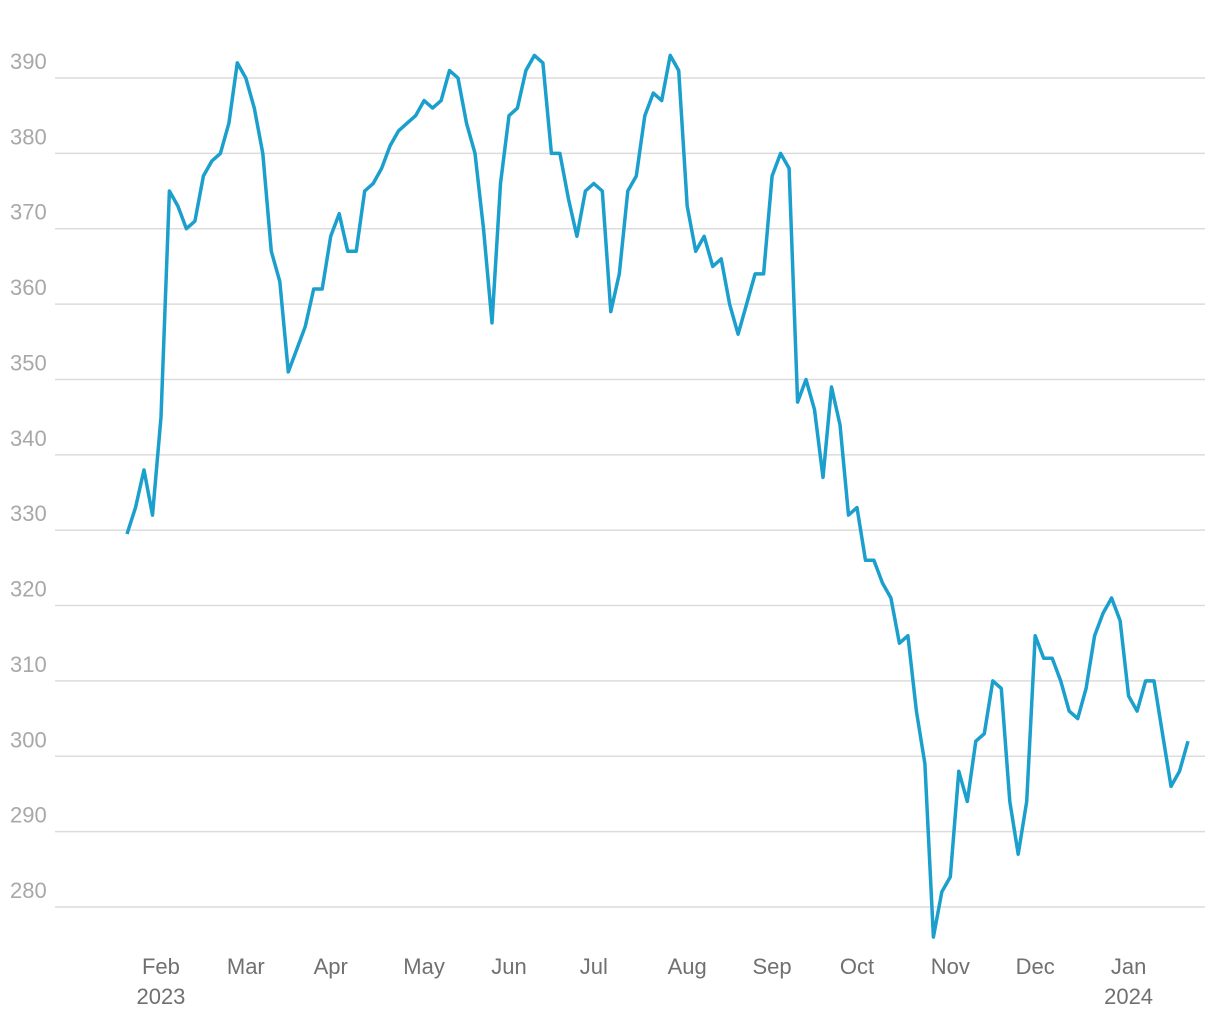 The width and height of the screenshot is (1220, 1020). I want to click on y-tick-label: 360, so click(28, 287).